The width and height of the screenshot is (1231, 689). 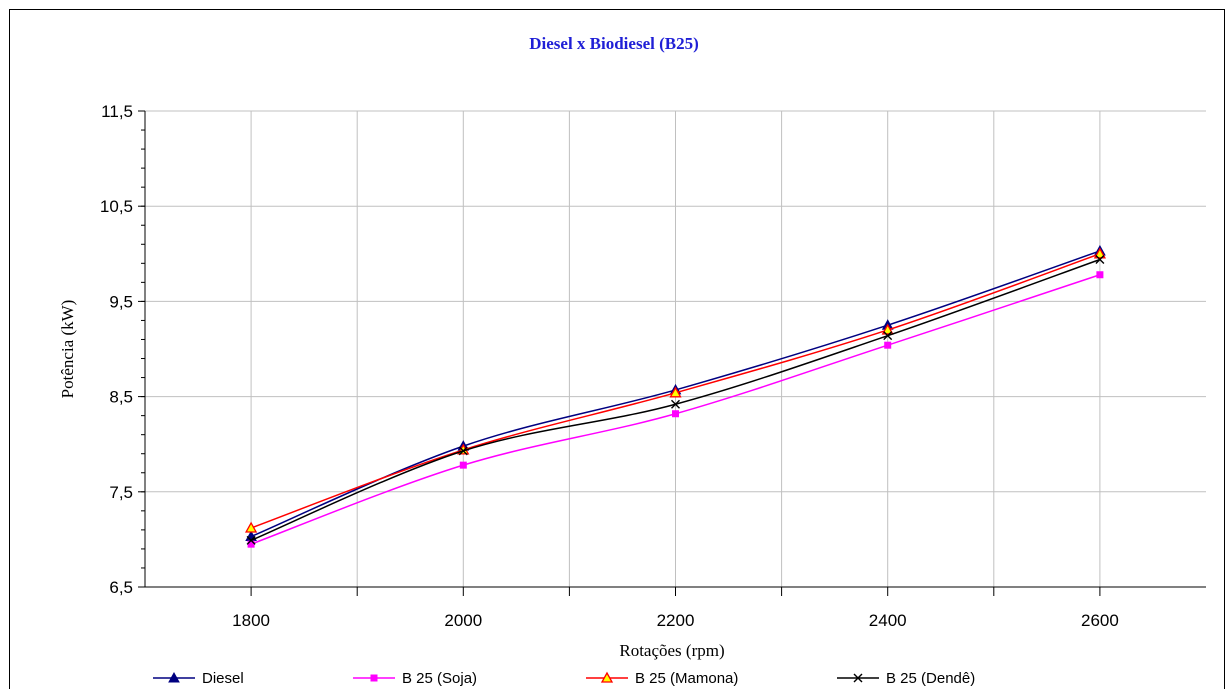 What do you see at coordinates (671, 650) in the screenshot?
I see `x-axis-title: Rotações (rpm)` at bounding box center [671, 650].